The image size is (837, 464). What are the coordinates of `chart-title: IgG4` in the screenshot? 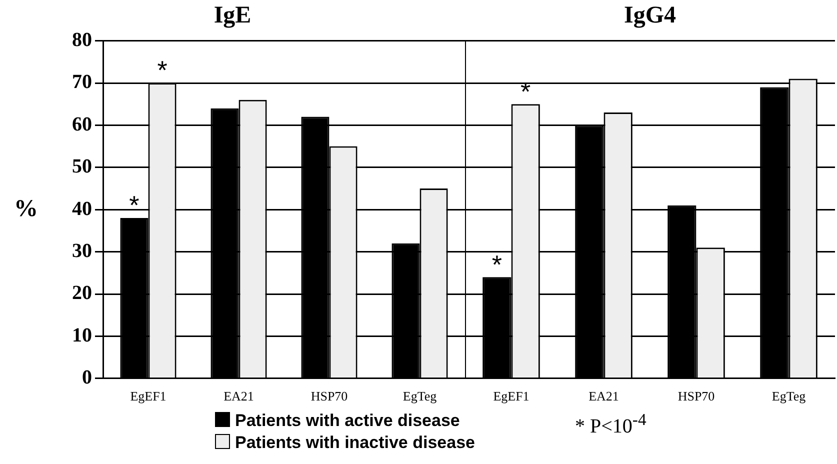 It's located at (650, 15).